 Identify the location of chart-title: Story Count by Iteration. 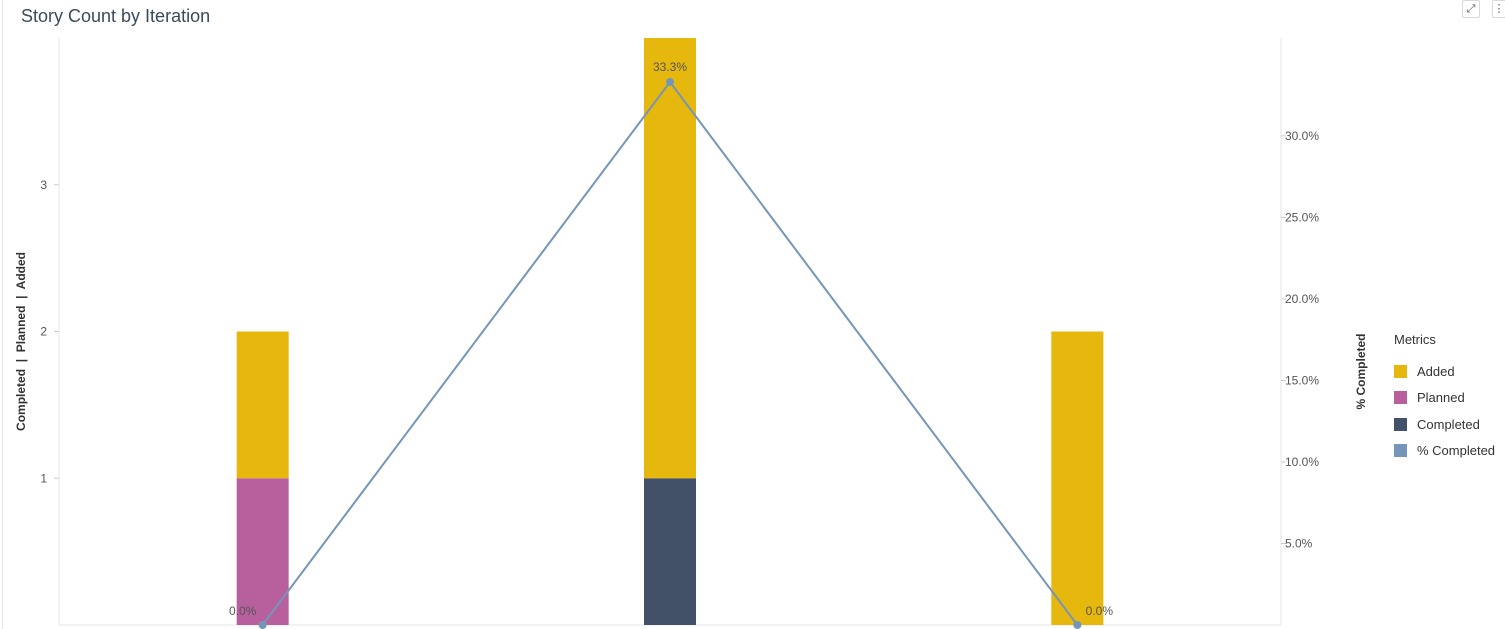
(116, 16).